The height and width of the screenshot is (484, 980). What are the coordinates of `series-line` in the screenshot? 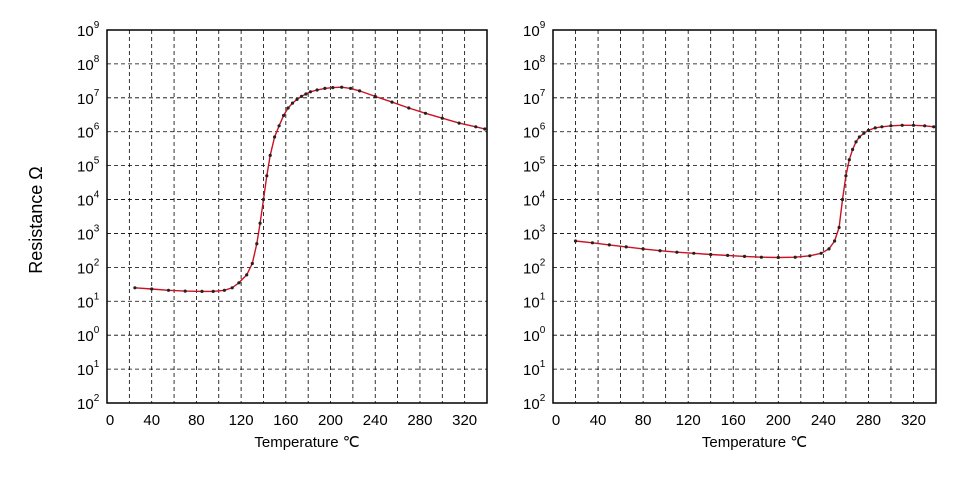 It's located at (754, 191).